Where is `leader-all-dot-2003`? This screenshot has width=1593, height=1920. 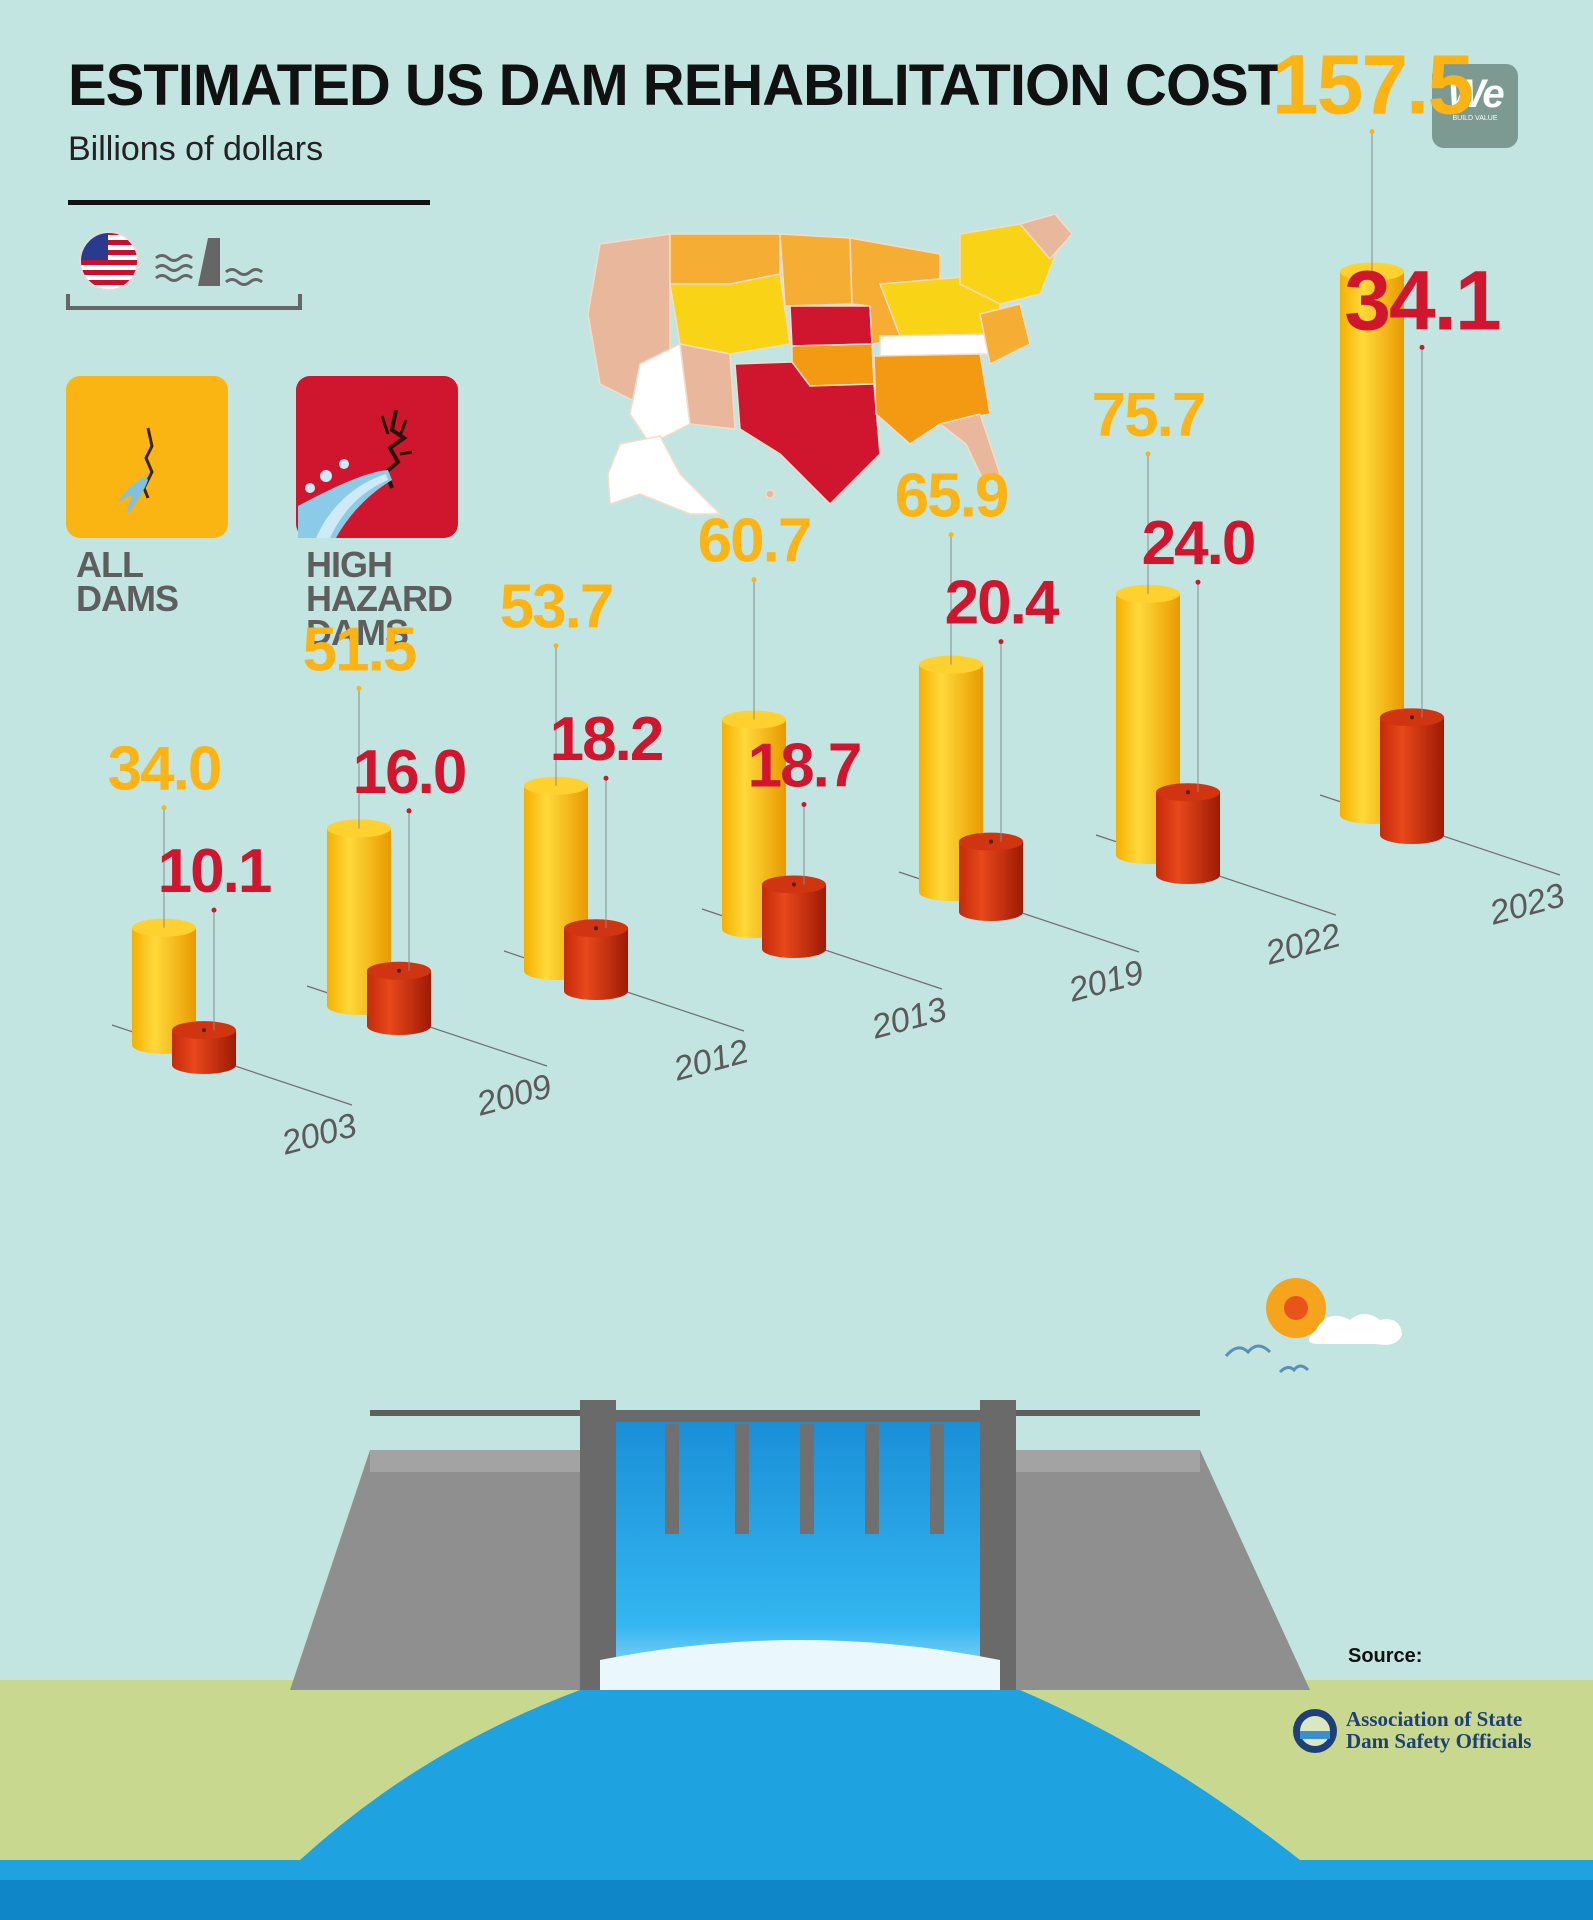
leader-all-dot-2003 is located at coordinates (164, 808).